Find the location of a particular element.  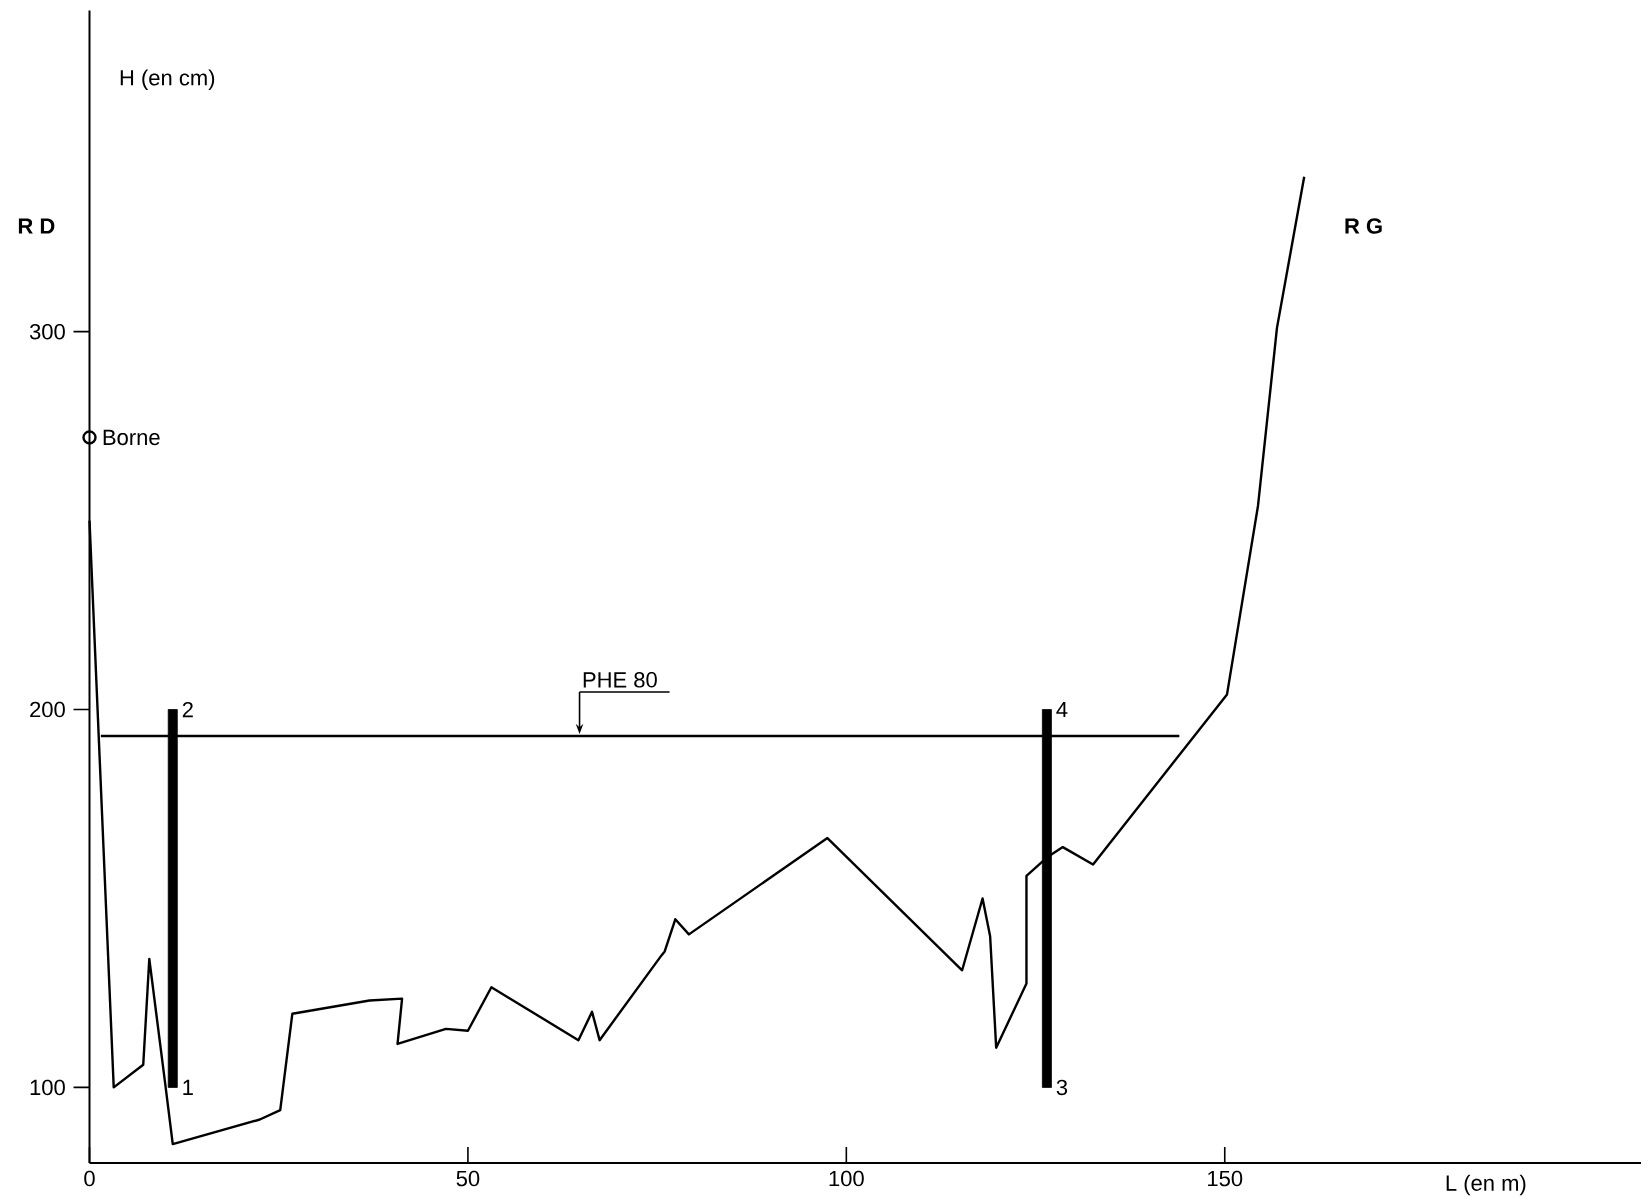

annotation: 4 is located at coordinates (1062, 709).